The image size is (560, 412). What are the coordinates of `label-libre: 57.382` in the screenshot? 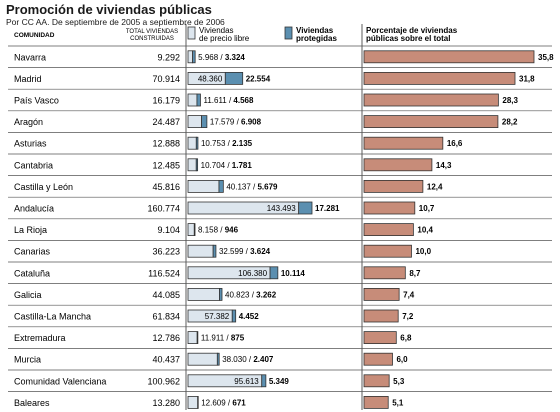 It's located at (217, 316).